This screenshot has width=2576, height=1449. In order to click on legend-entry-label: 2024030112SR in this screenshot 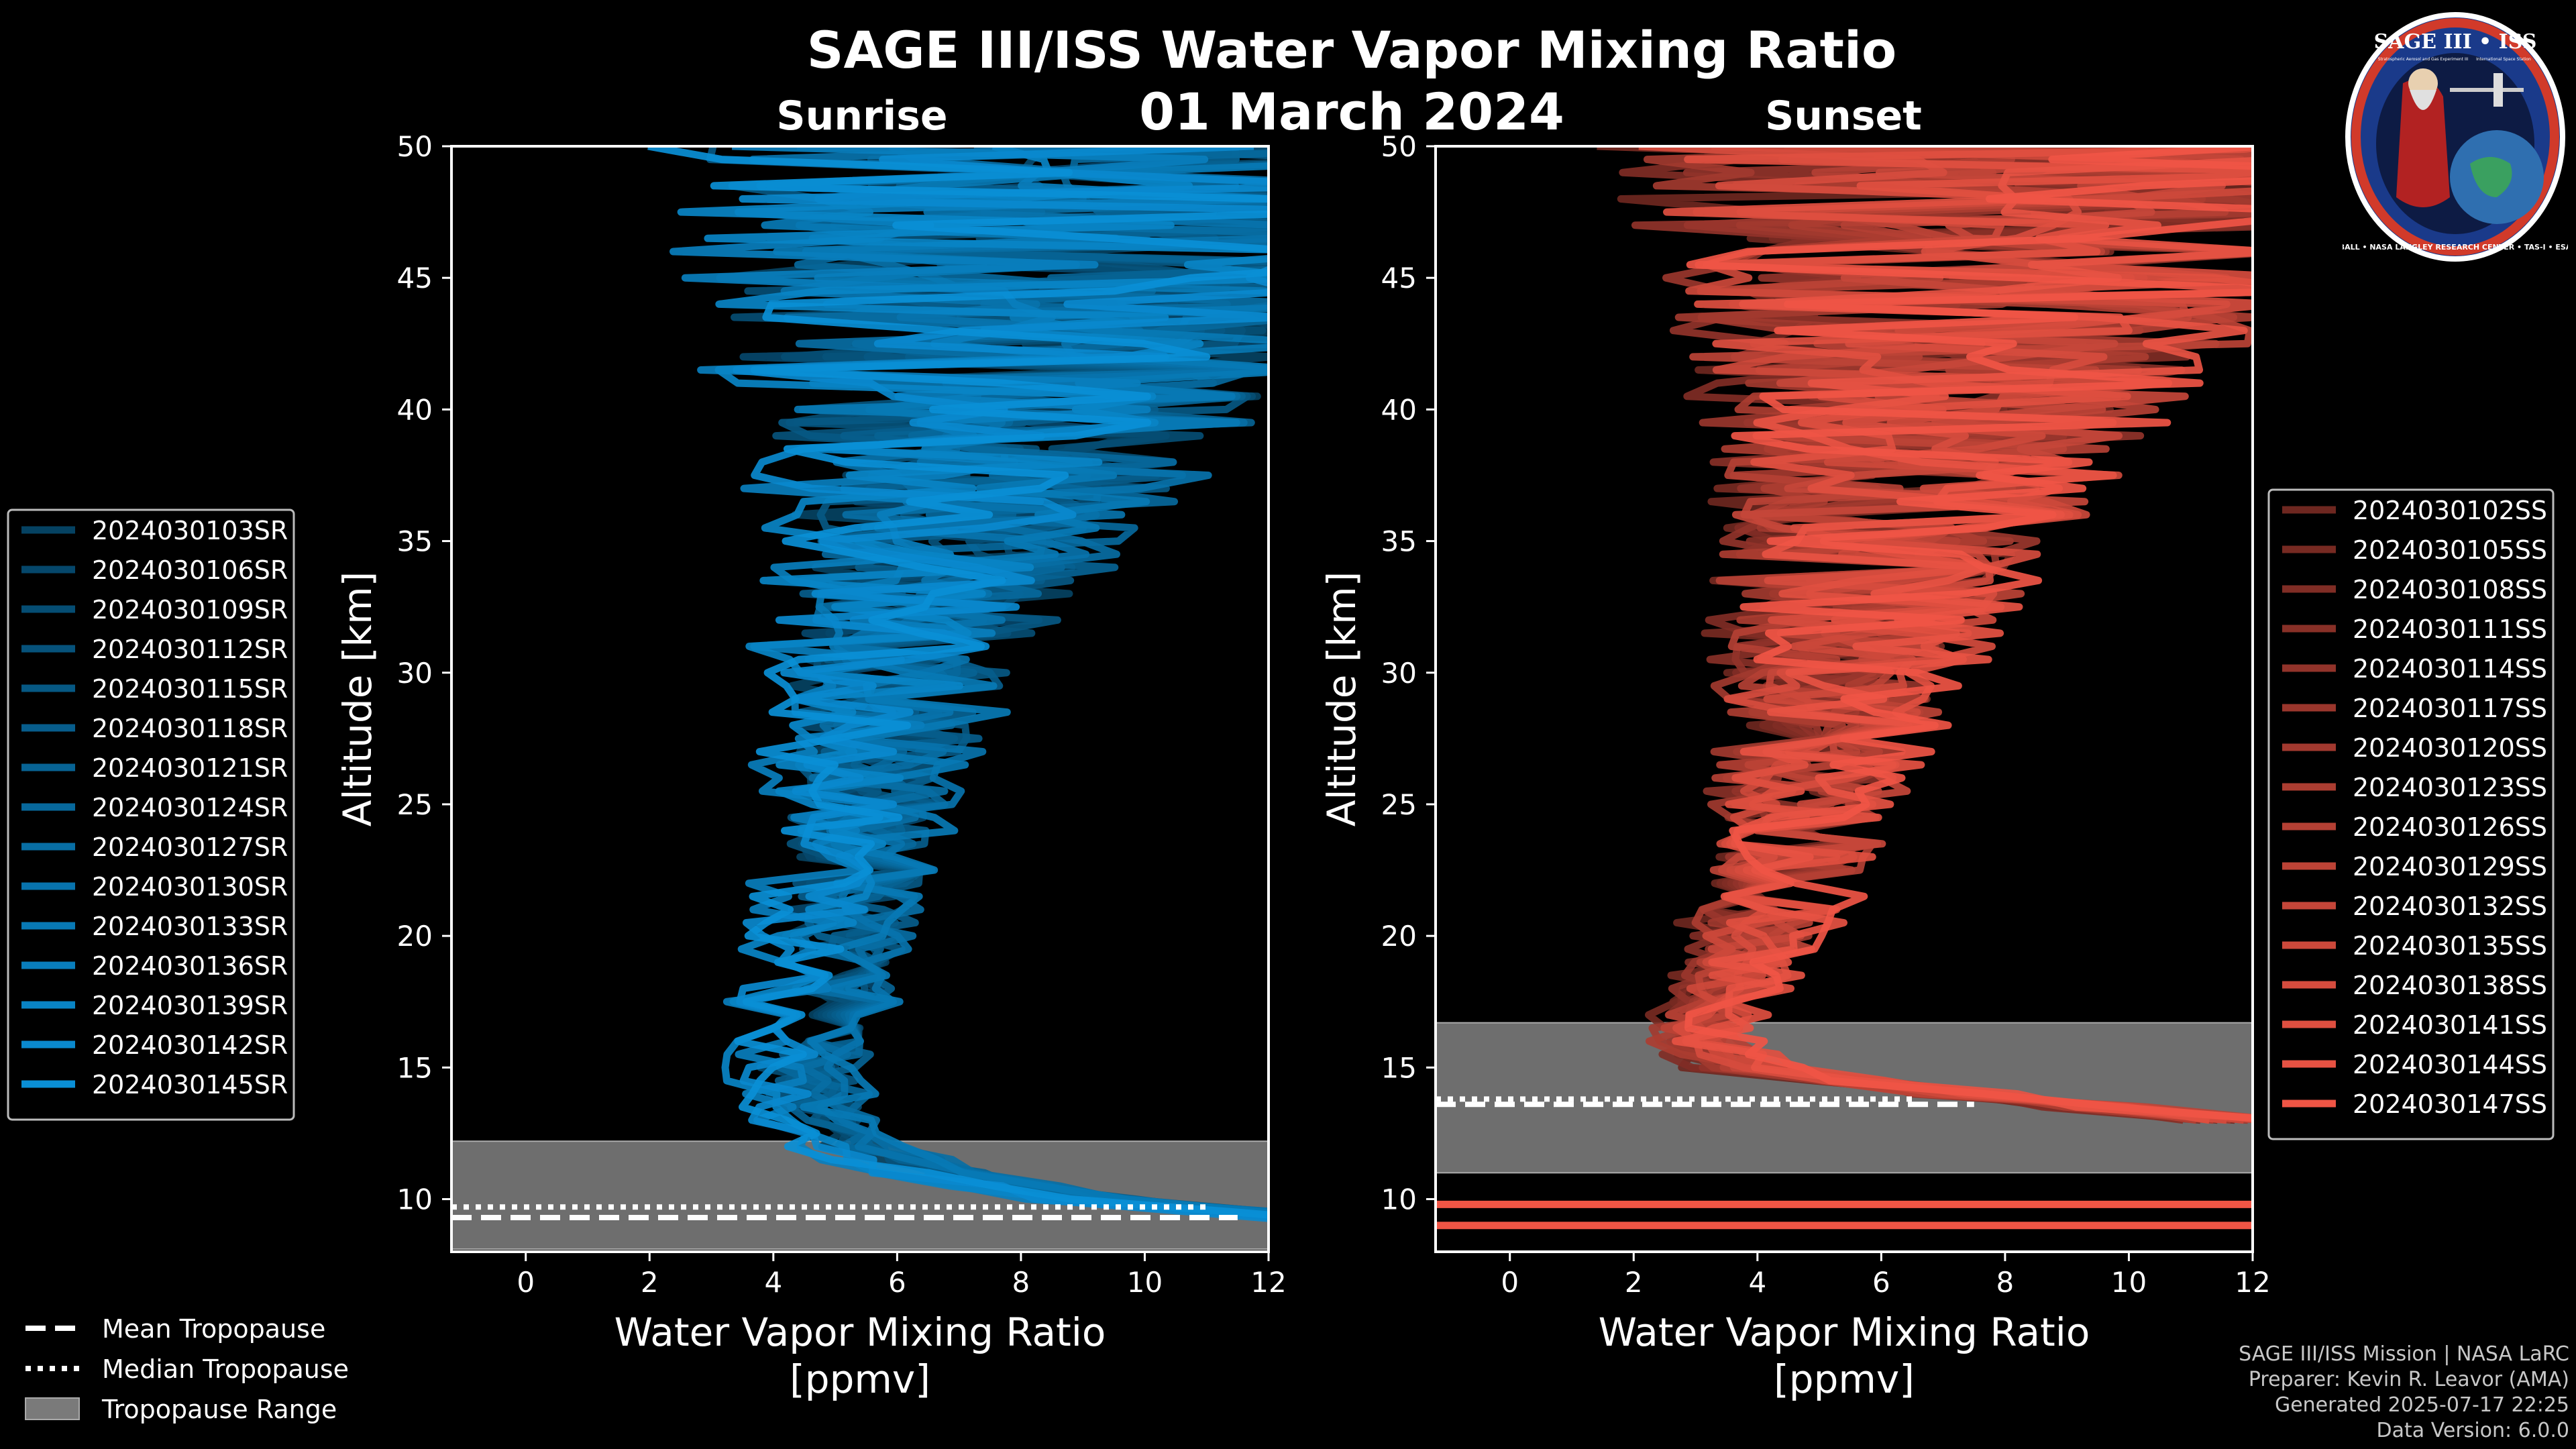, I will do `click(190, 649)`.